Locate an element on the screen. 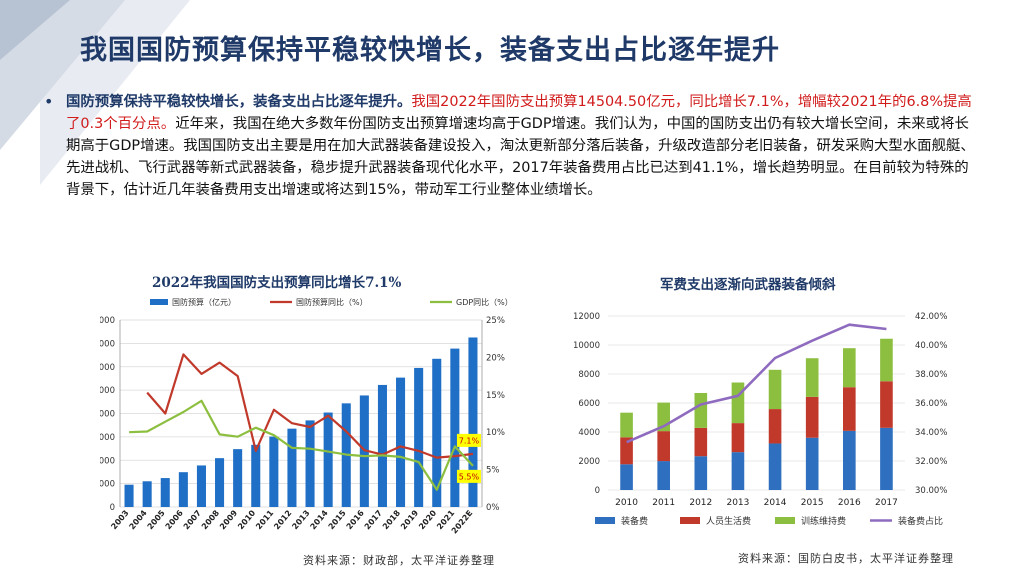 The width and height of the screenshot is (1024, 576). chart1-ytick-left: 14000 is located at coordinates (107, 344).